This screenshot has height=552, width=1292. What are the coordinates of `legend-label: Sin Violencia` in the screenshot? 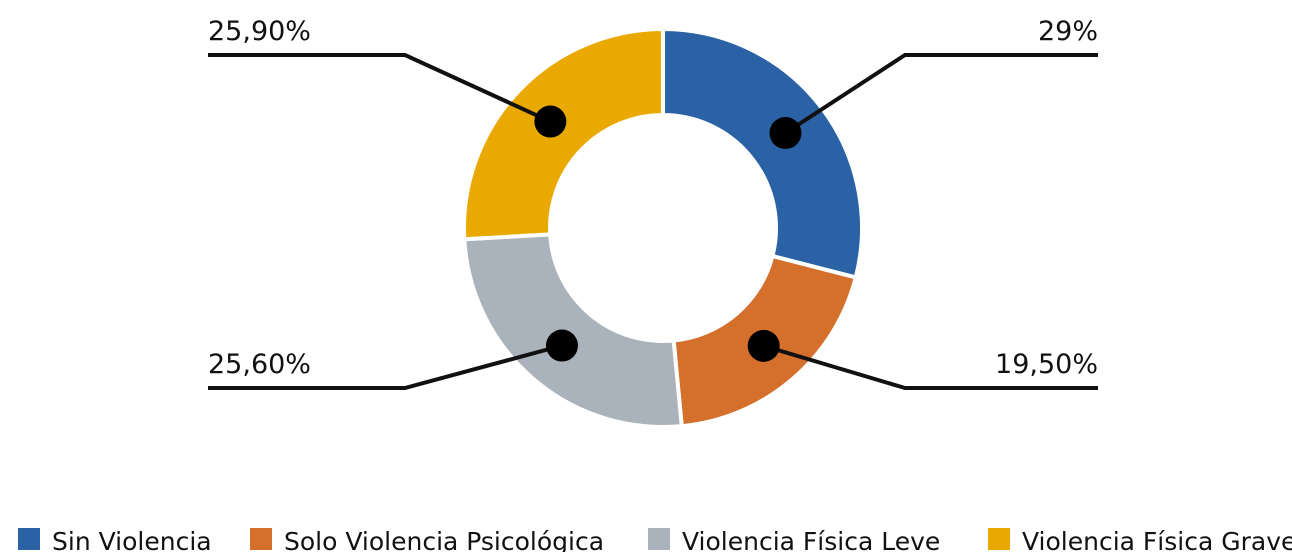 It's located at (132, 539).